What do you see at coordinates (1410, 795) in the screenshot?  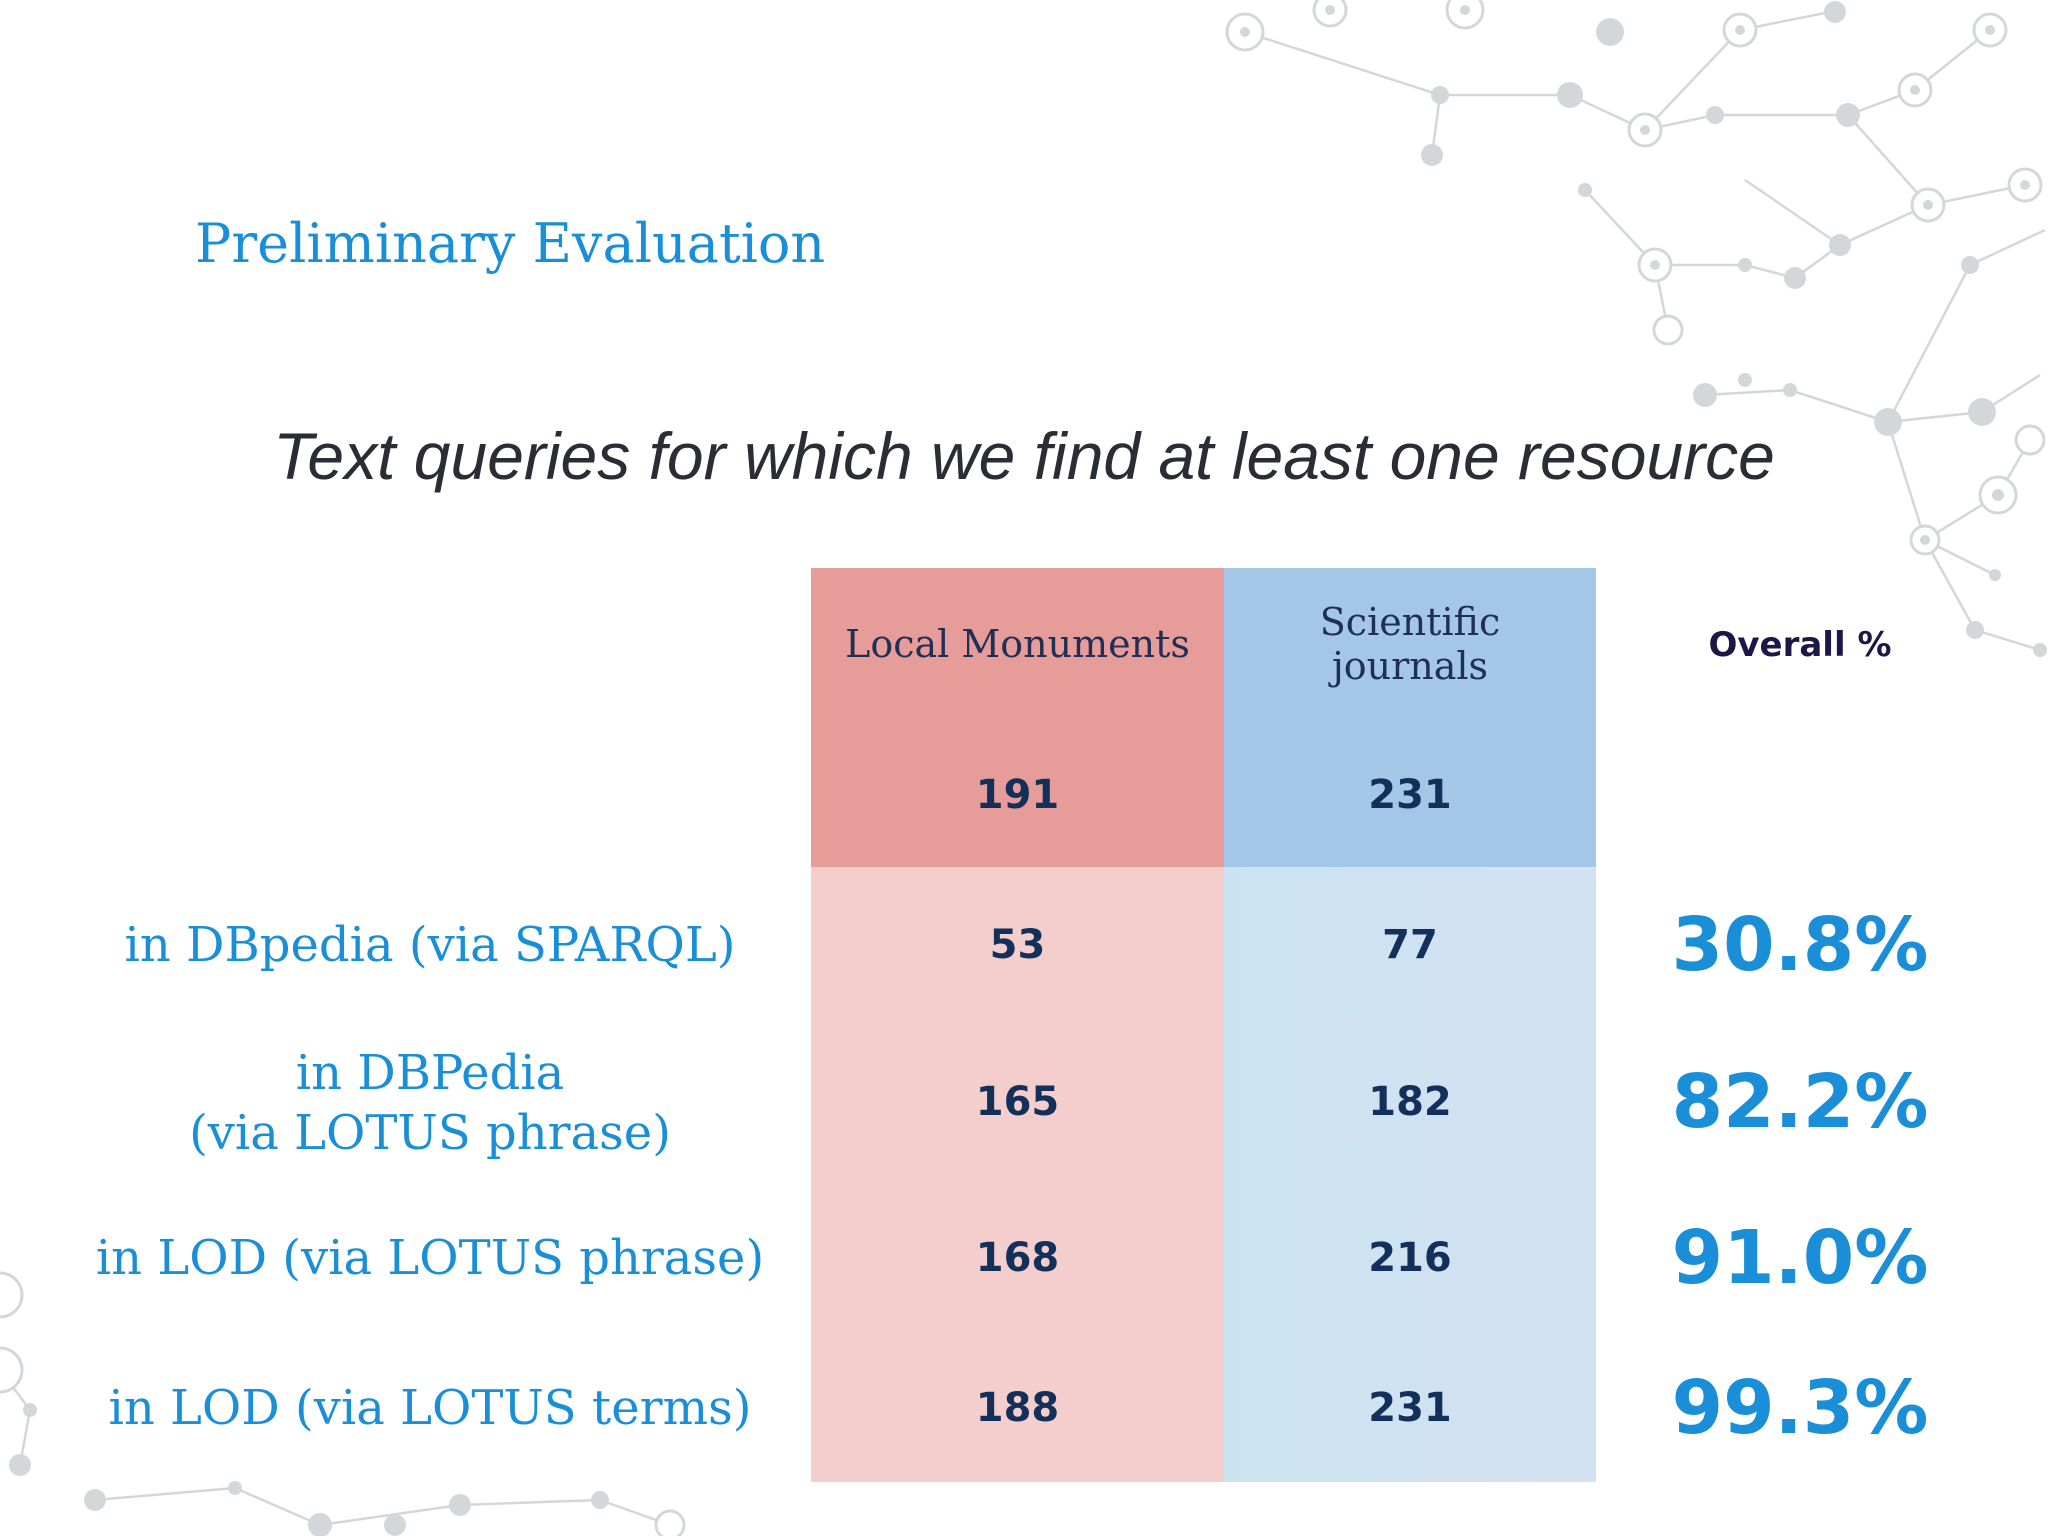 I see `scientific-journals-total: 231` at bounding box center [1410, 795].